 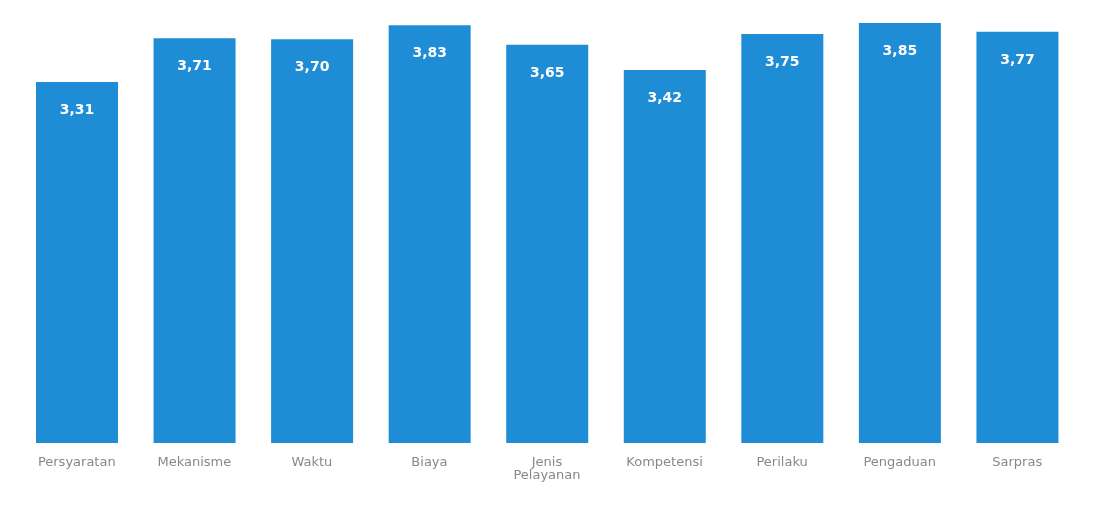 I want to click on x-tick-label: Pengaduan, so click(x=899, y=462).